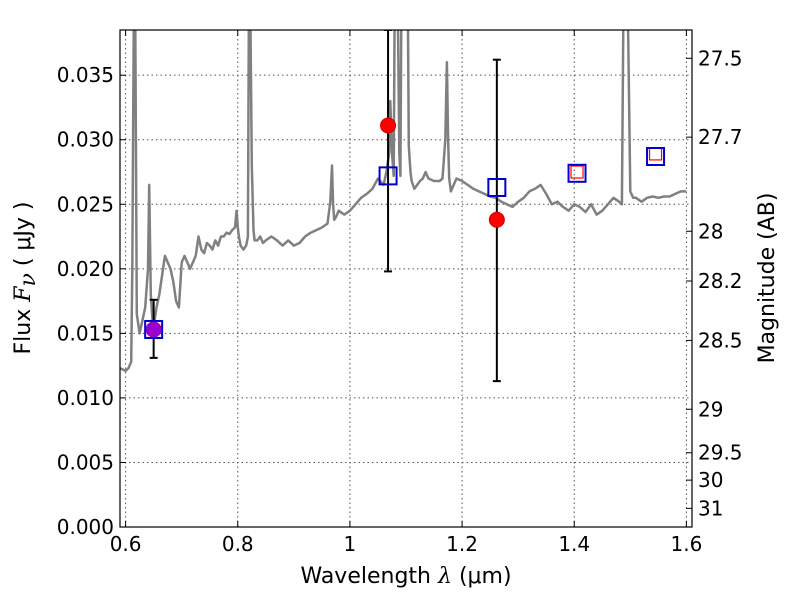  I want to click on y-axis-title-subscript: ν, so click(28, 279).